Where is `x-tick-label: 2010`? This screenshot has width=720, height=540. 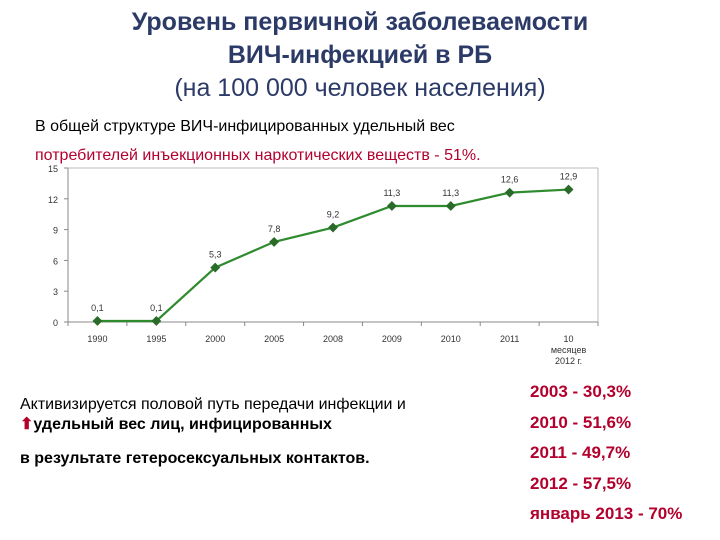
x-tick-label: 2010 is located at coordinates (451, 339).